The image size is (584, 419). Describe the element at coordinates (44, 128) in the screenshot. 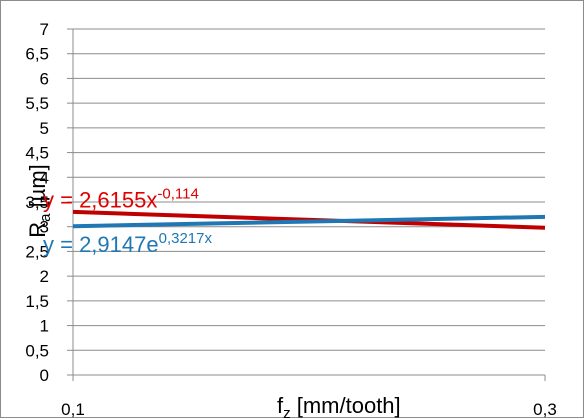

I see `y-tick-label: 5` at that location.